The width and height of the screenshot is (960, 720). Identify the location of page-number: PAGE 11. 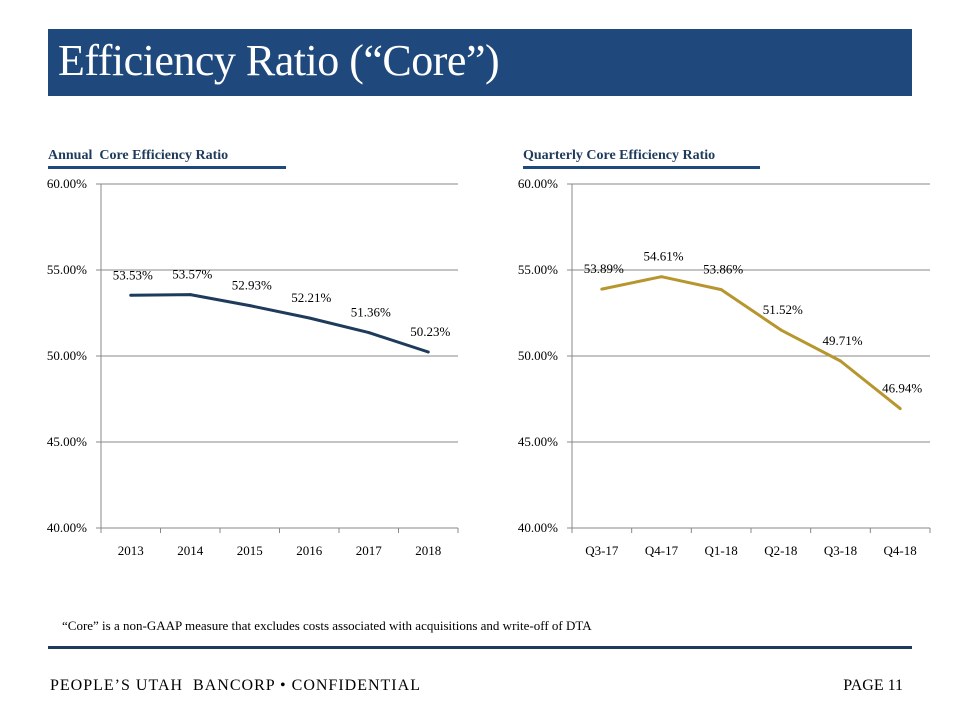
(873, 685).